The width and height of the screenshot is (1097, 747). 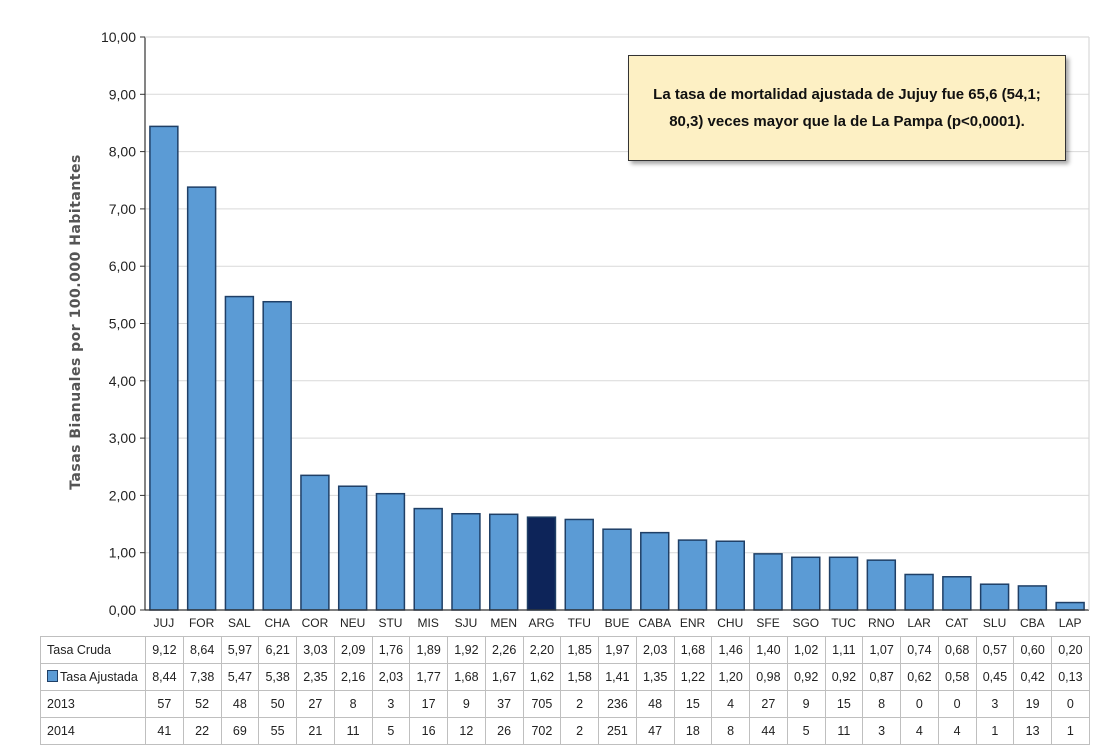 I want to click on table-cell: 1,68, so click(x=466, y=677).